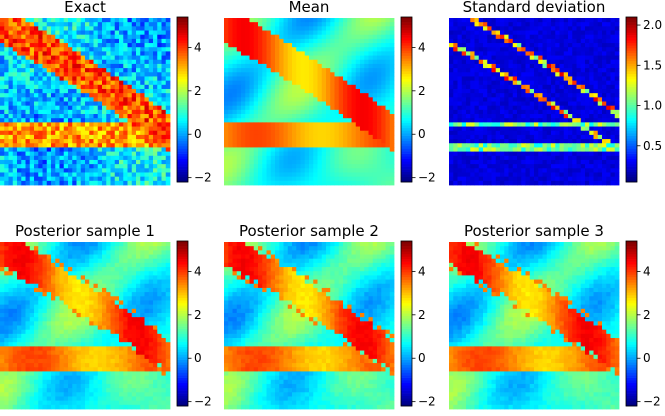 The width and height of the screenshot is (665, 416). Describe the element at coordinates (534, 102) in the screenshot. I see `heatmap` at that location.